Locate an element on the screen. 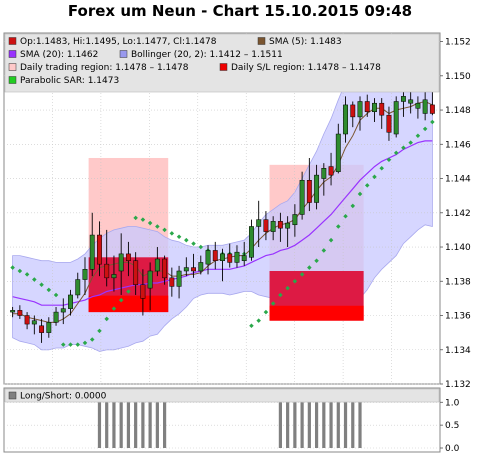 This screenshot has height=457, width=480. daily-region-swatch is located at coordinates (12, 67).